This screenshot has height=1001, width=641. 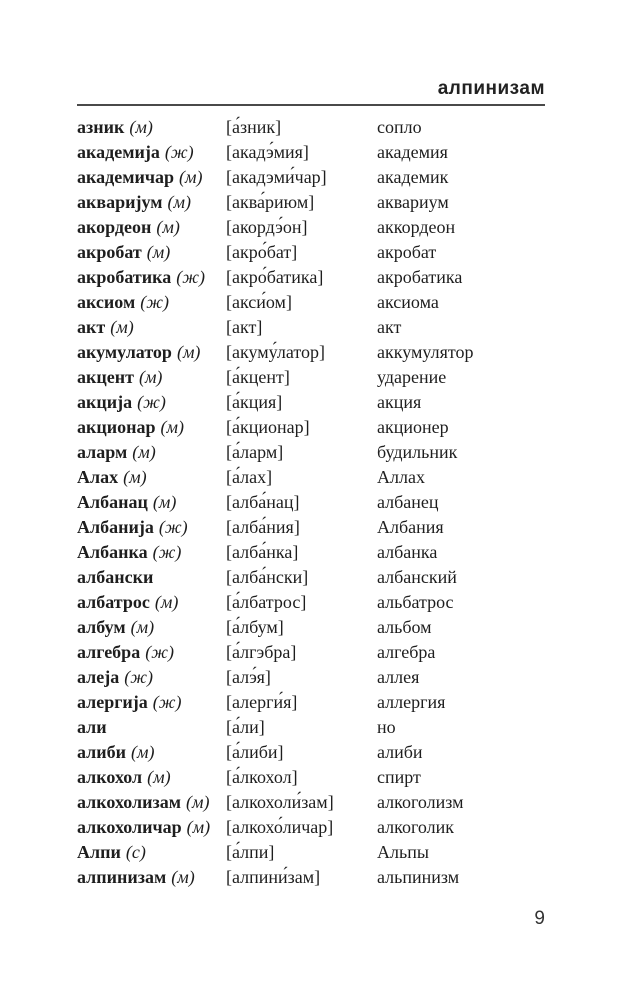 I want to click on entry-pronunciation: [алба́ния], so click(x=263, y=527).